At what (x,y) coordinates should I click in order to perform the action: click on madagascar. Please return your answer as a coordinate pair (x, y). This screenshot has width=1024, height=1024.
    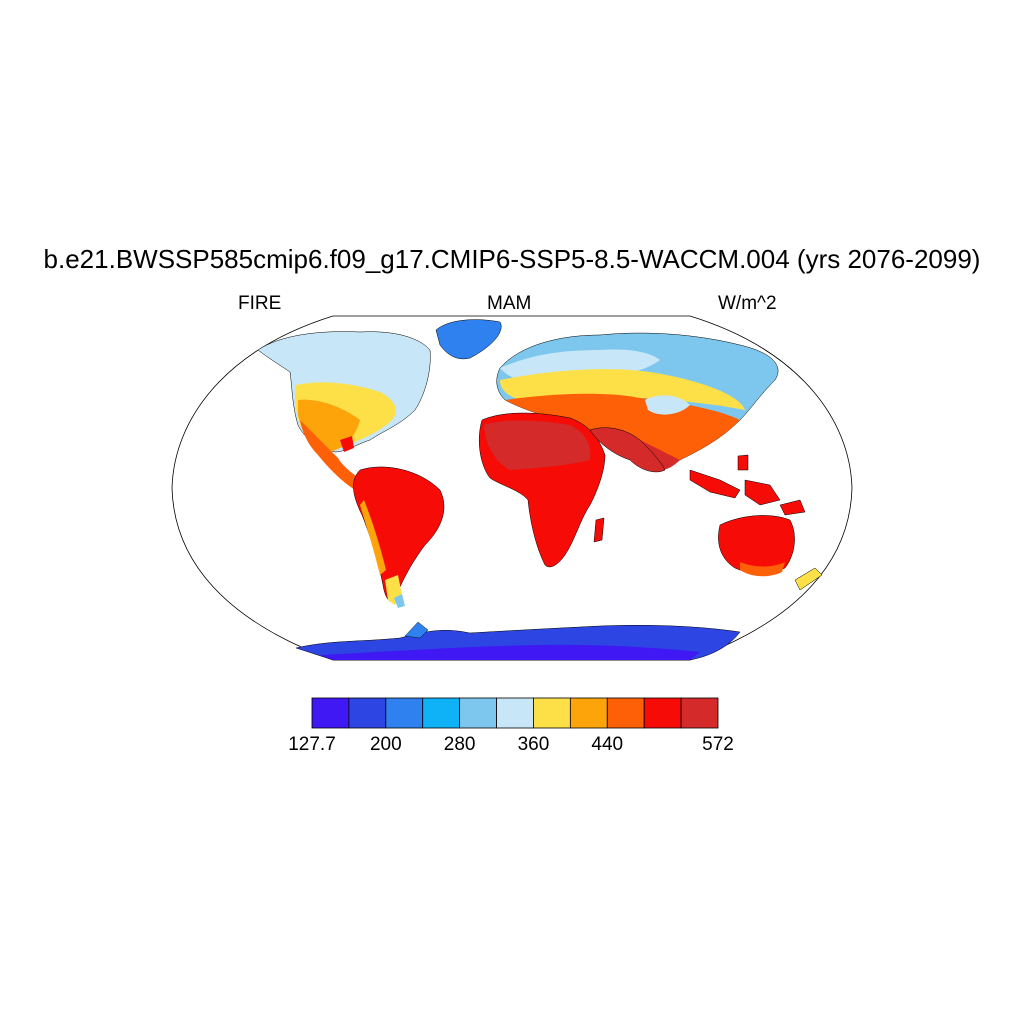
    Looking at the image, I should click on (599, 530).